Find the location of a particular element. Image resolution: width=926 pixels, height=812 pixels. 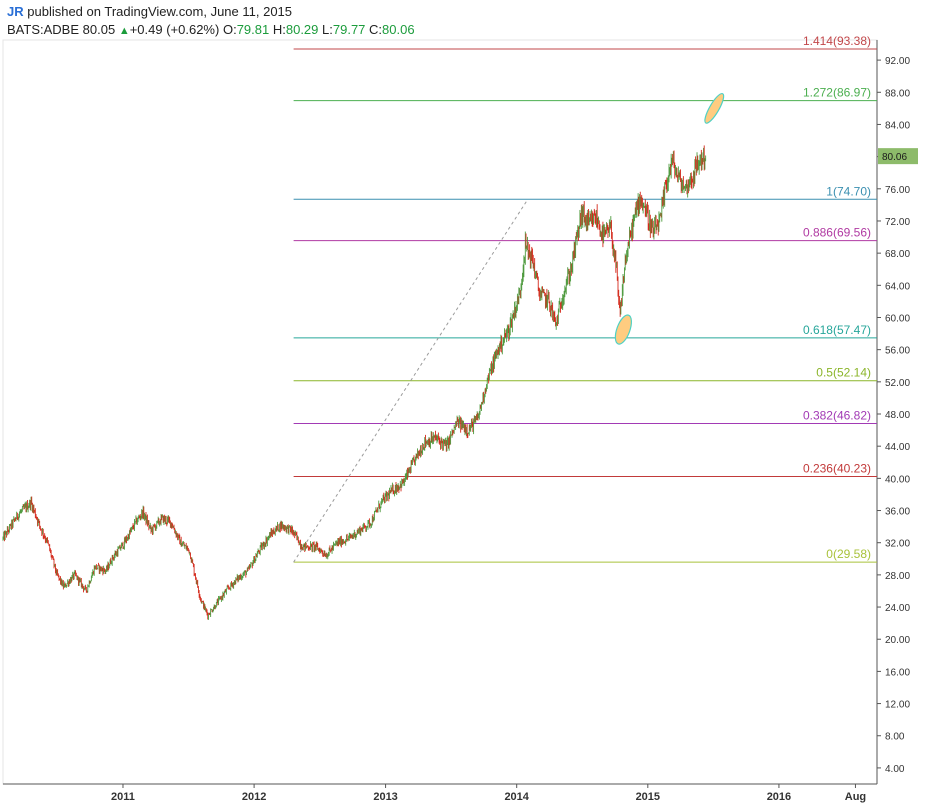

time-tick-label: 2015 is located at coordinates (648, 797).